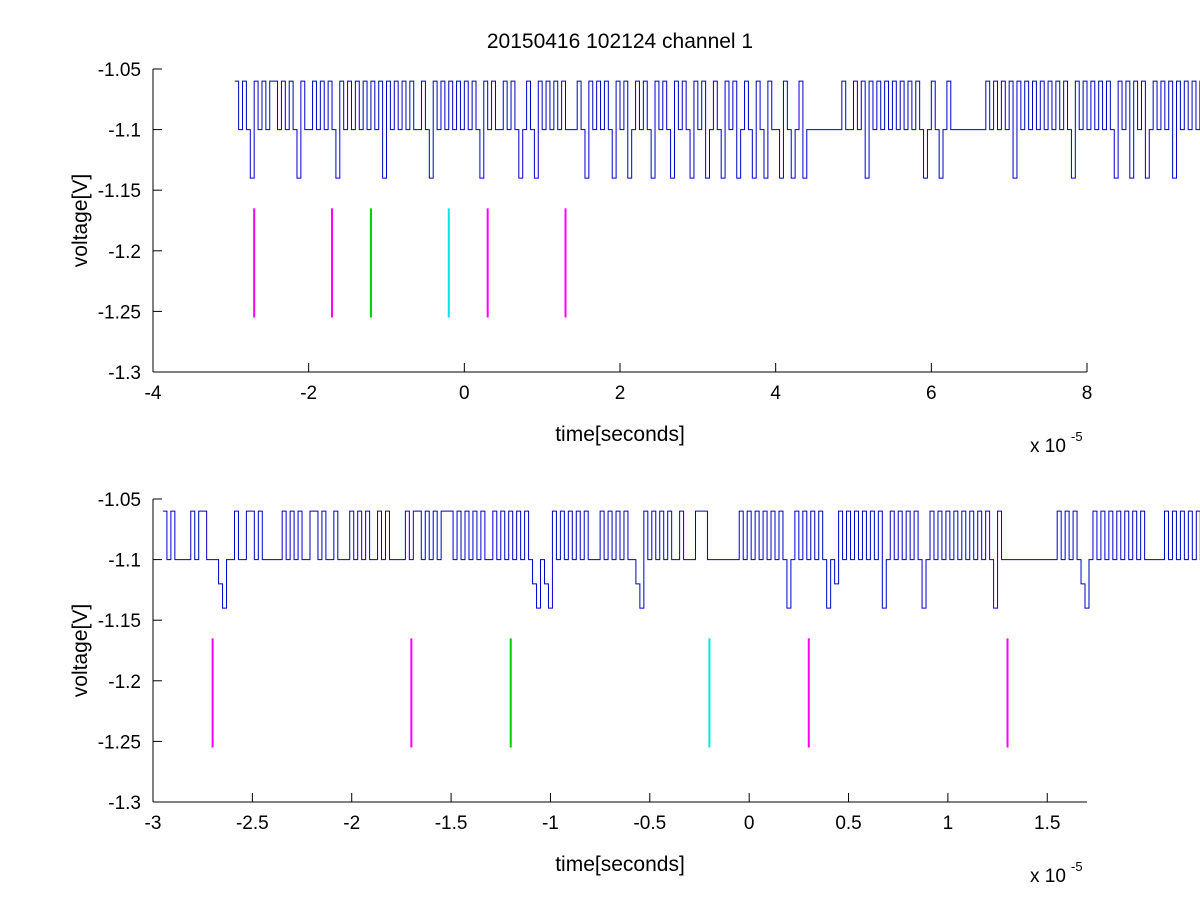 Image resolution: width=1200 pixels, height=901 pixels. I want to click on x-tick-label: 1, so click(948, 823).